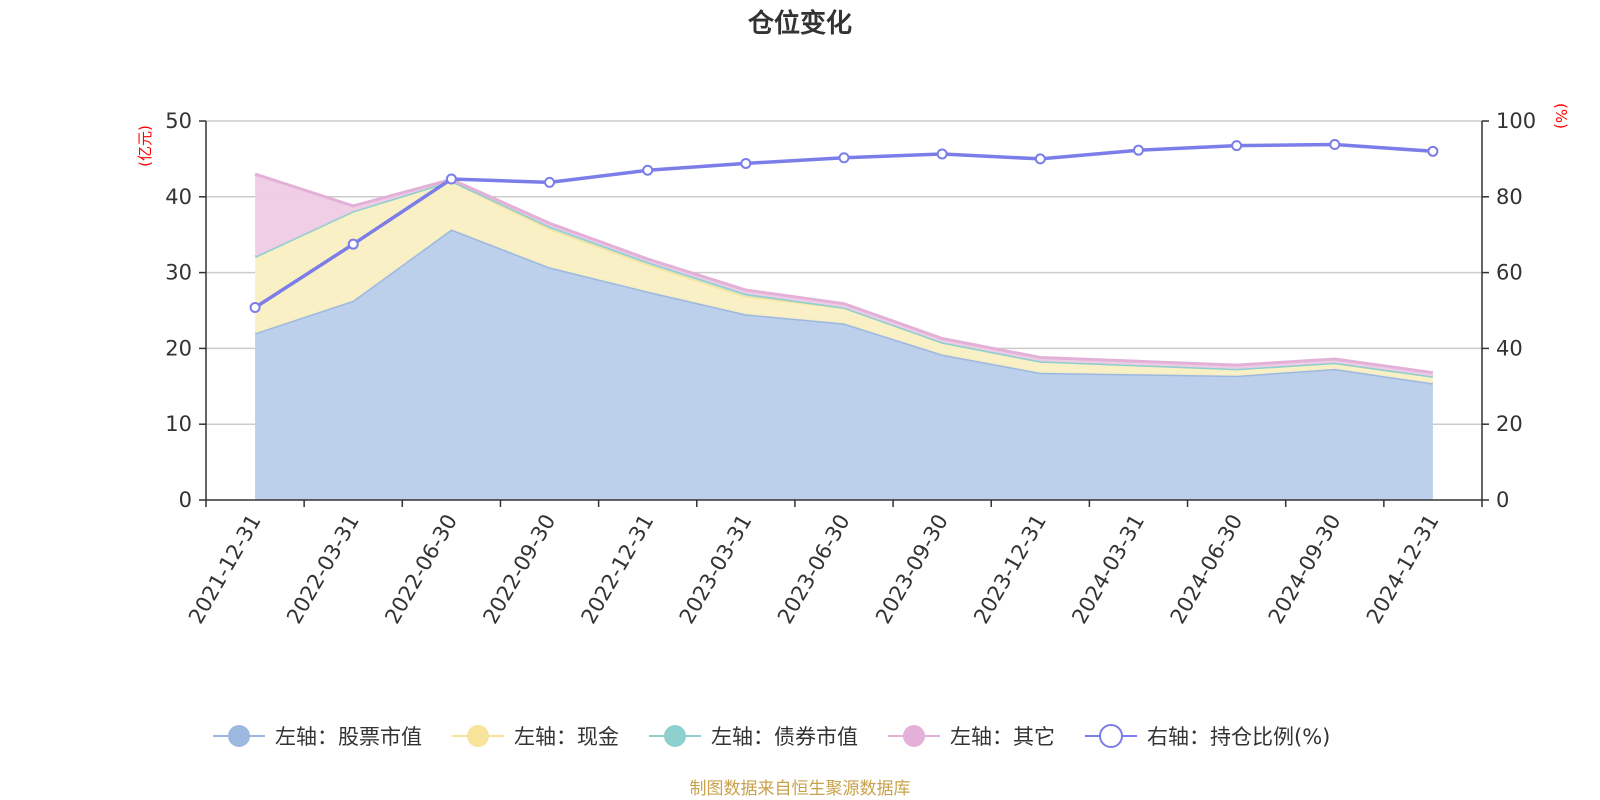  Describe the element at coordinates (519, 569) in the screenshot. I see `x-axis-tick-label: 2022-09-30` at that location.